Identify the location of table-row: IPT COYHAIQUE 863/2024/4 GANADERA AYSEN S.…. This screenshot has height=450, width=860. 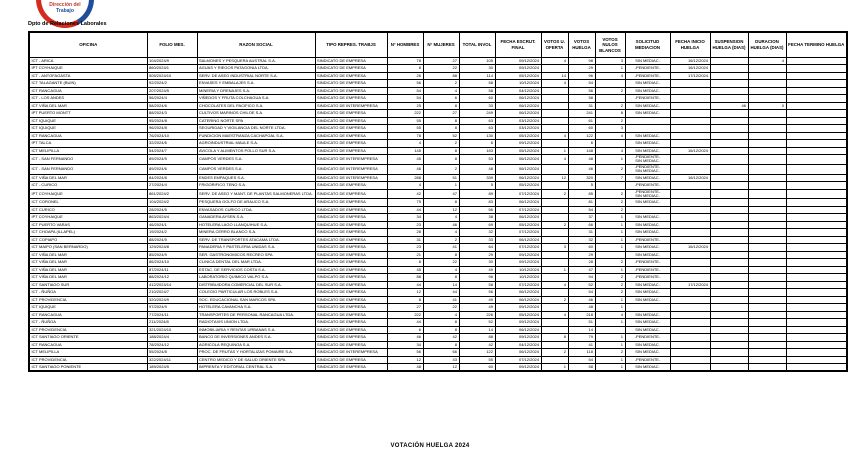
(438, 217).